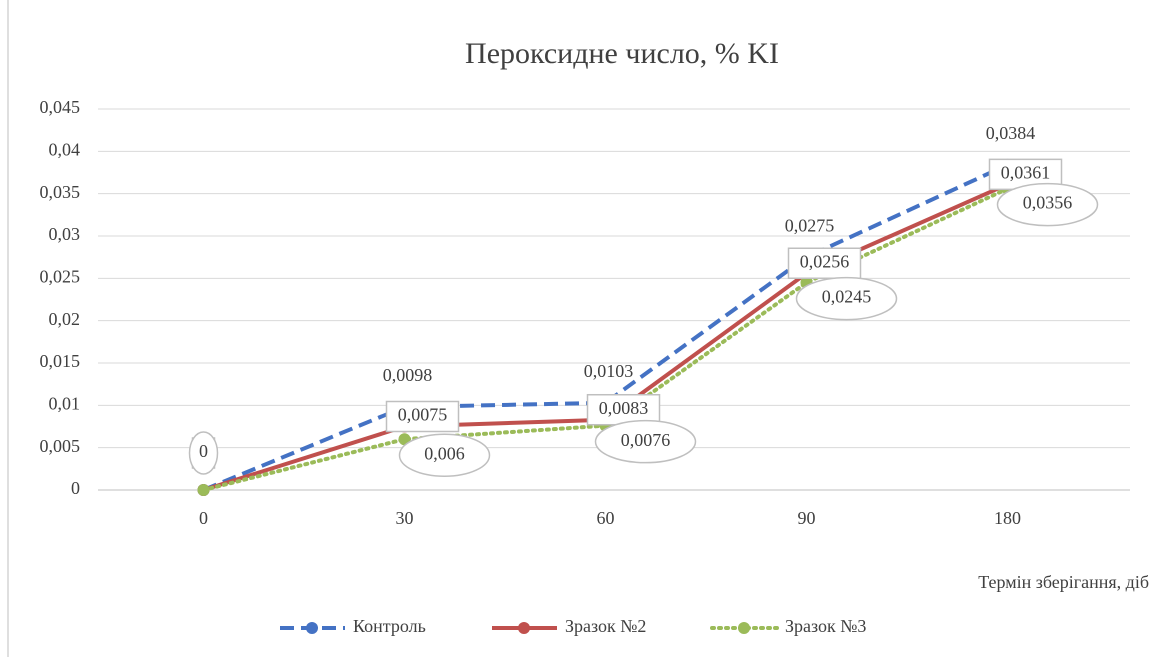 Image resolution: width=1151 pixels, height=657 pixels. What do you see at coordinates (408, 375) in the screenshot?
I see `data-label: 0,0098` at bounding box center [408, 375].